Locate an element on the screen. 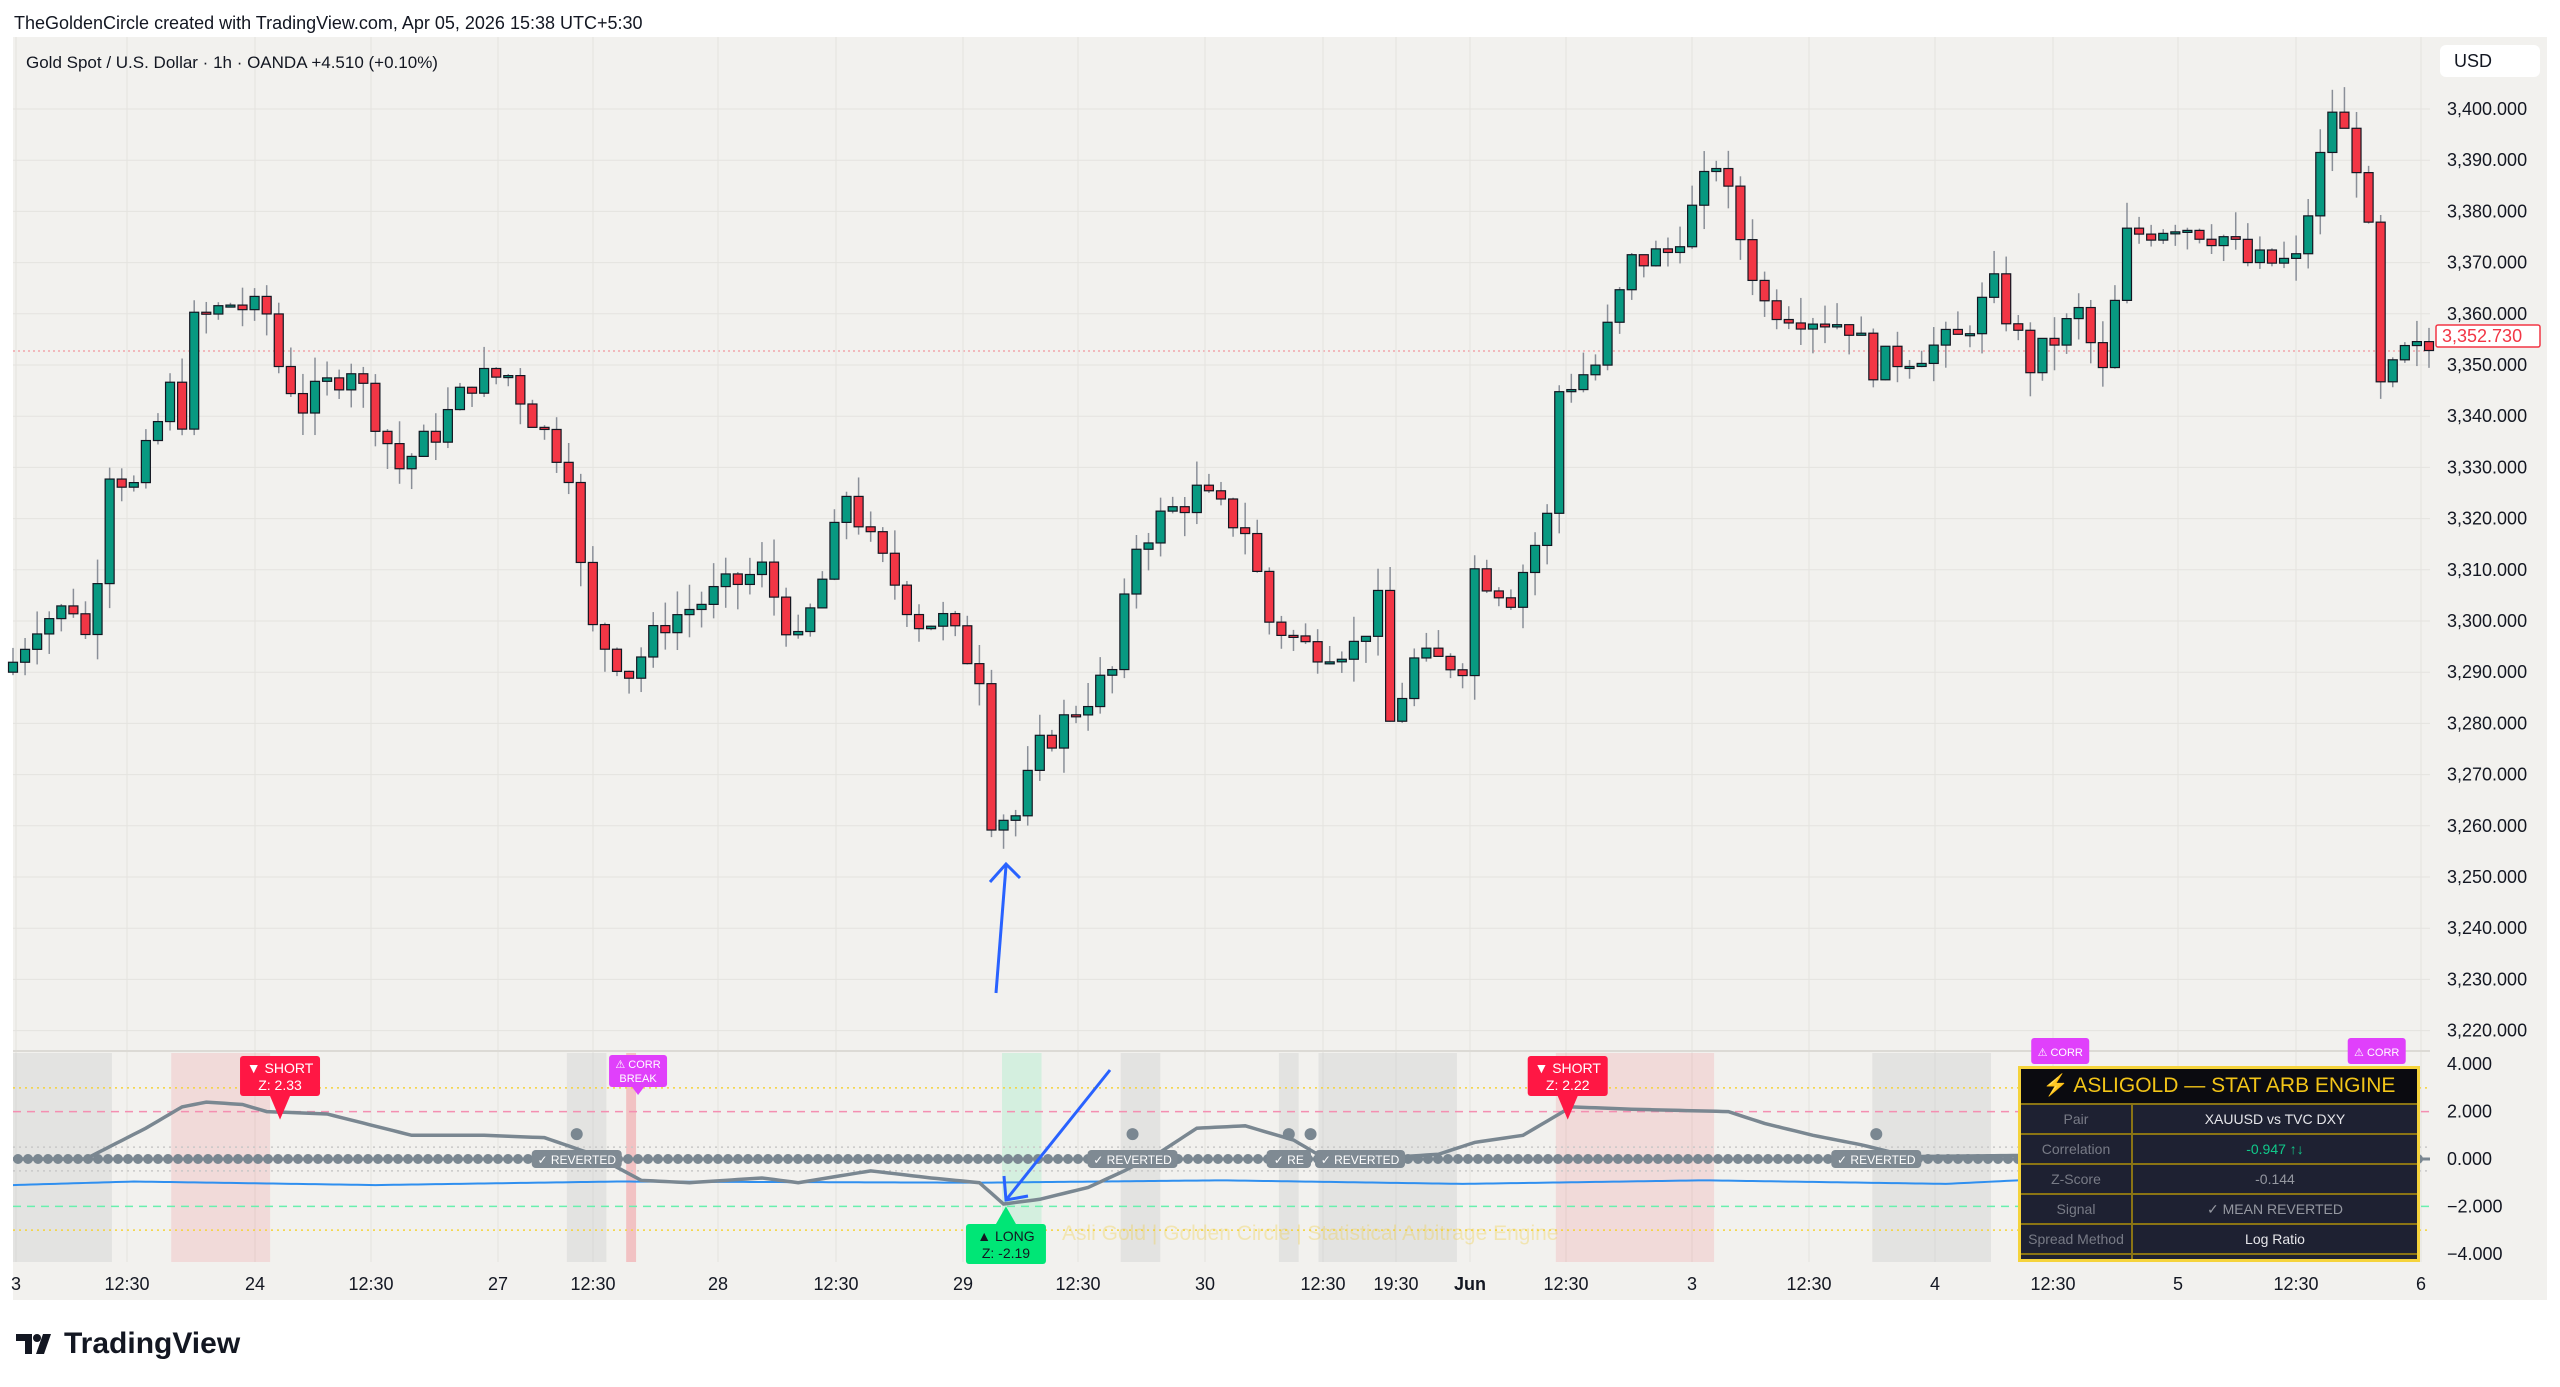 The height and width of the screenshot is (1387, 2560). price-tick-label: 3,230.000 is located at coordinates (2487, 979).